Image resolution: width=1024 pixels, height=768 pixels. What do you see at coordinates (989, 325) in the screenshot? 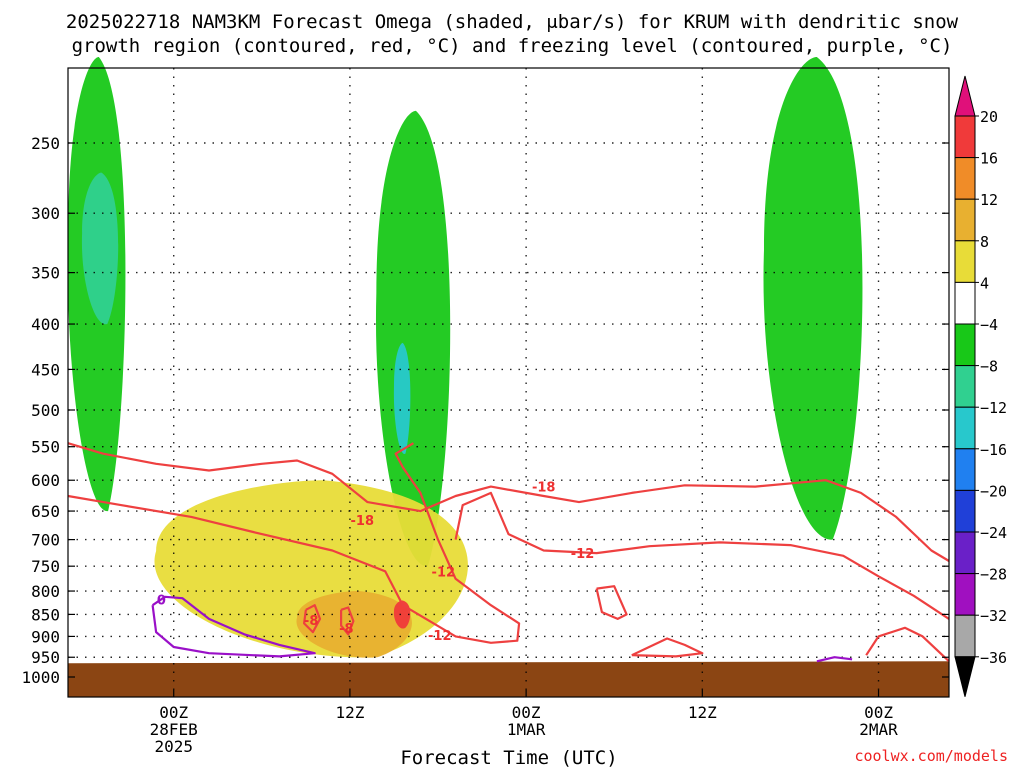
I see `colorbar-label-5: −4` at bounding box center [989, 325].